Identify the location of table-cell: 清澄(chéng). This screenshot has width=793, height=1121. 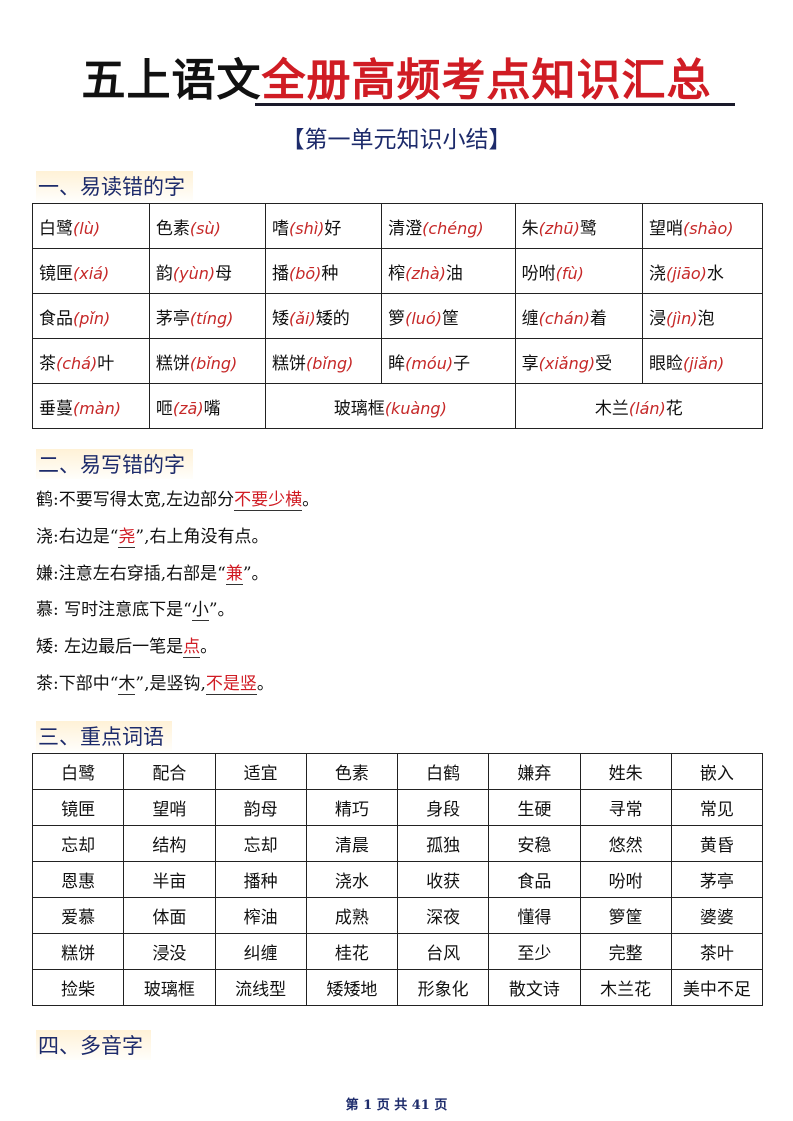
(448, 226).